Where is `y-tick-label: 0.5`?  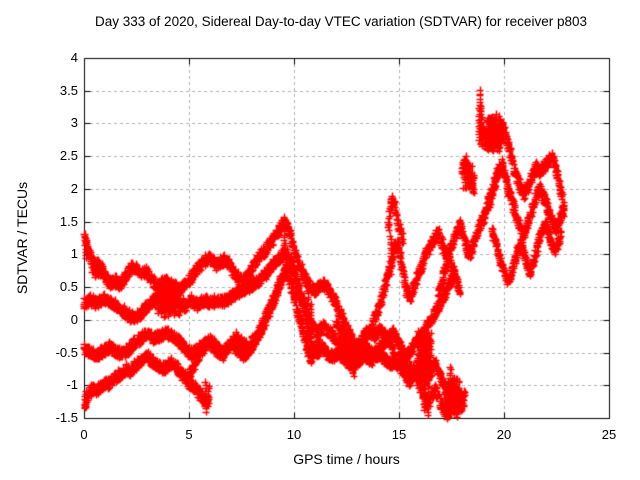
y-tick-label: 0.5 is located at coordinates (68, 286).